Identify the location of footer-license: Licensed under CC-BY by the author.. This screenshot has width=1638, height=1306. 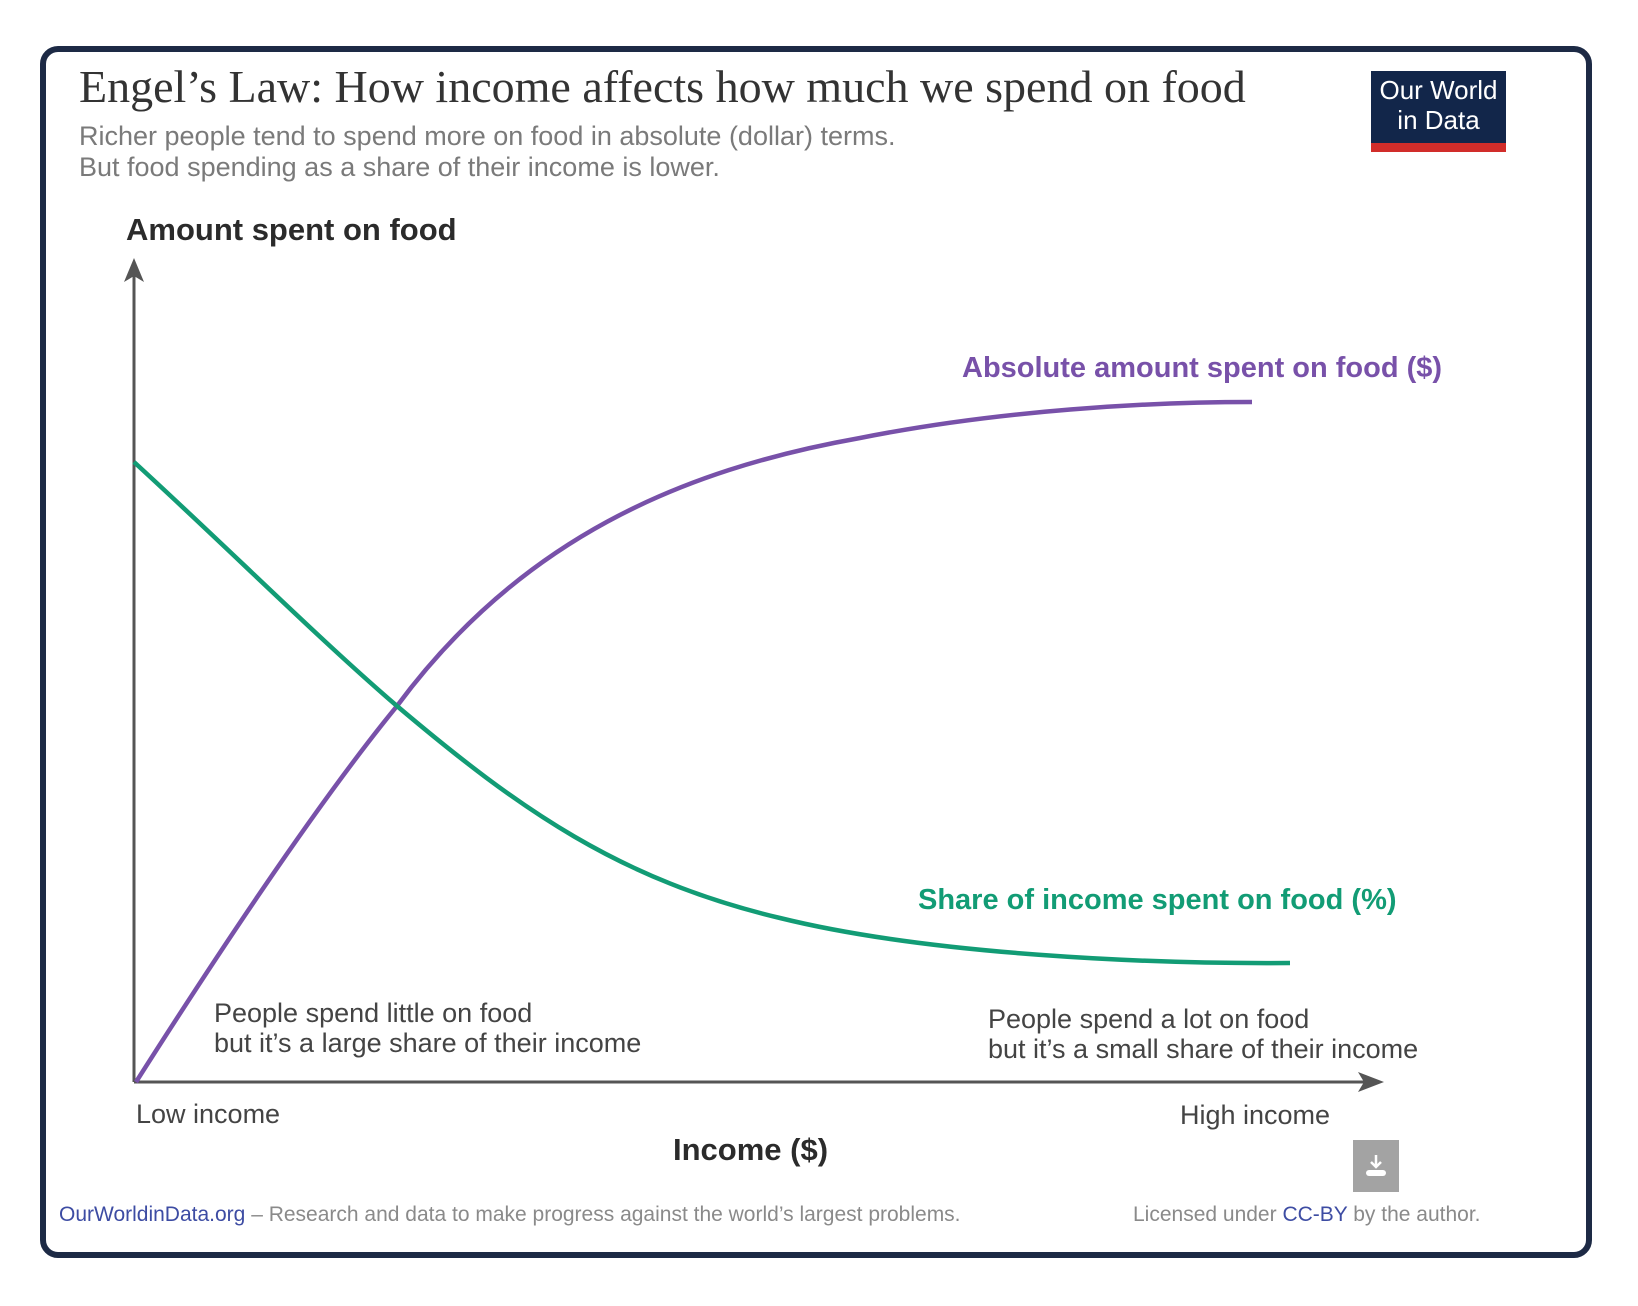
(1307, 1215).